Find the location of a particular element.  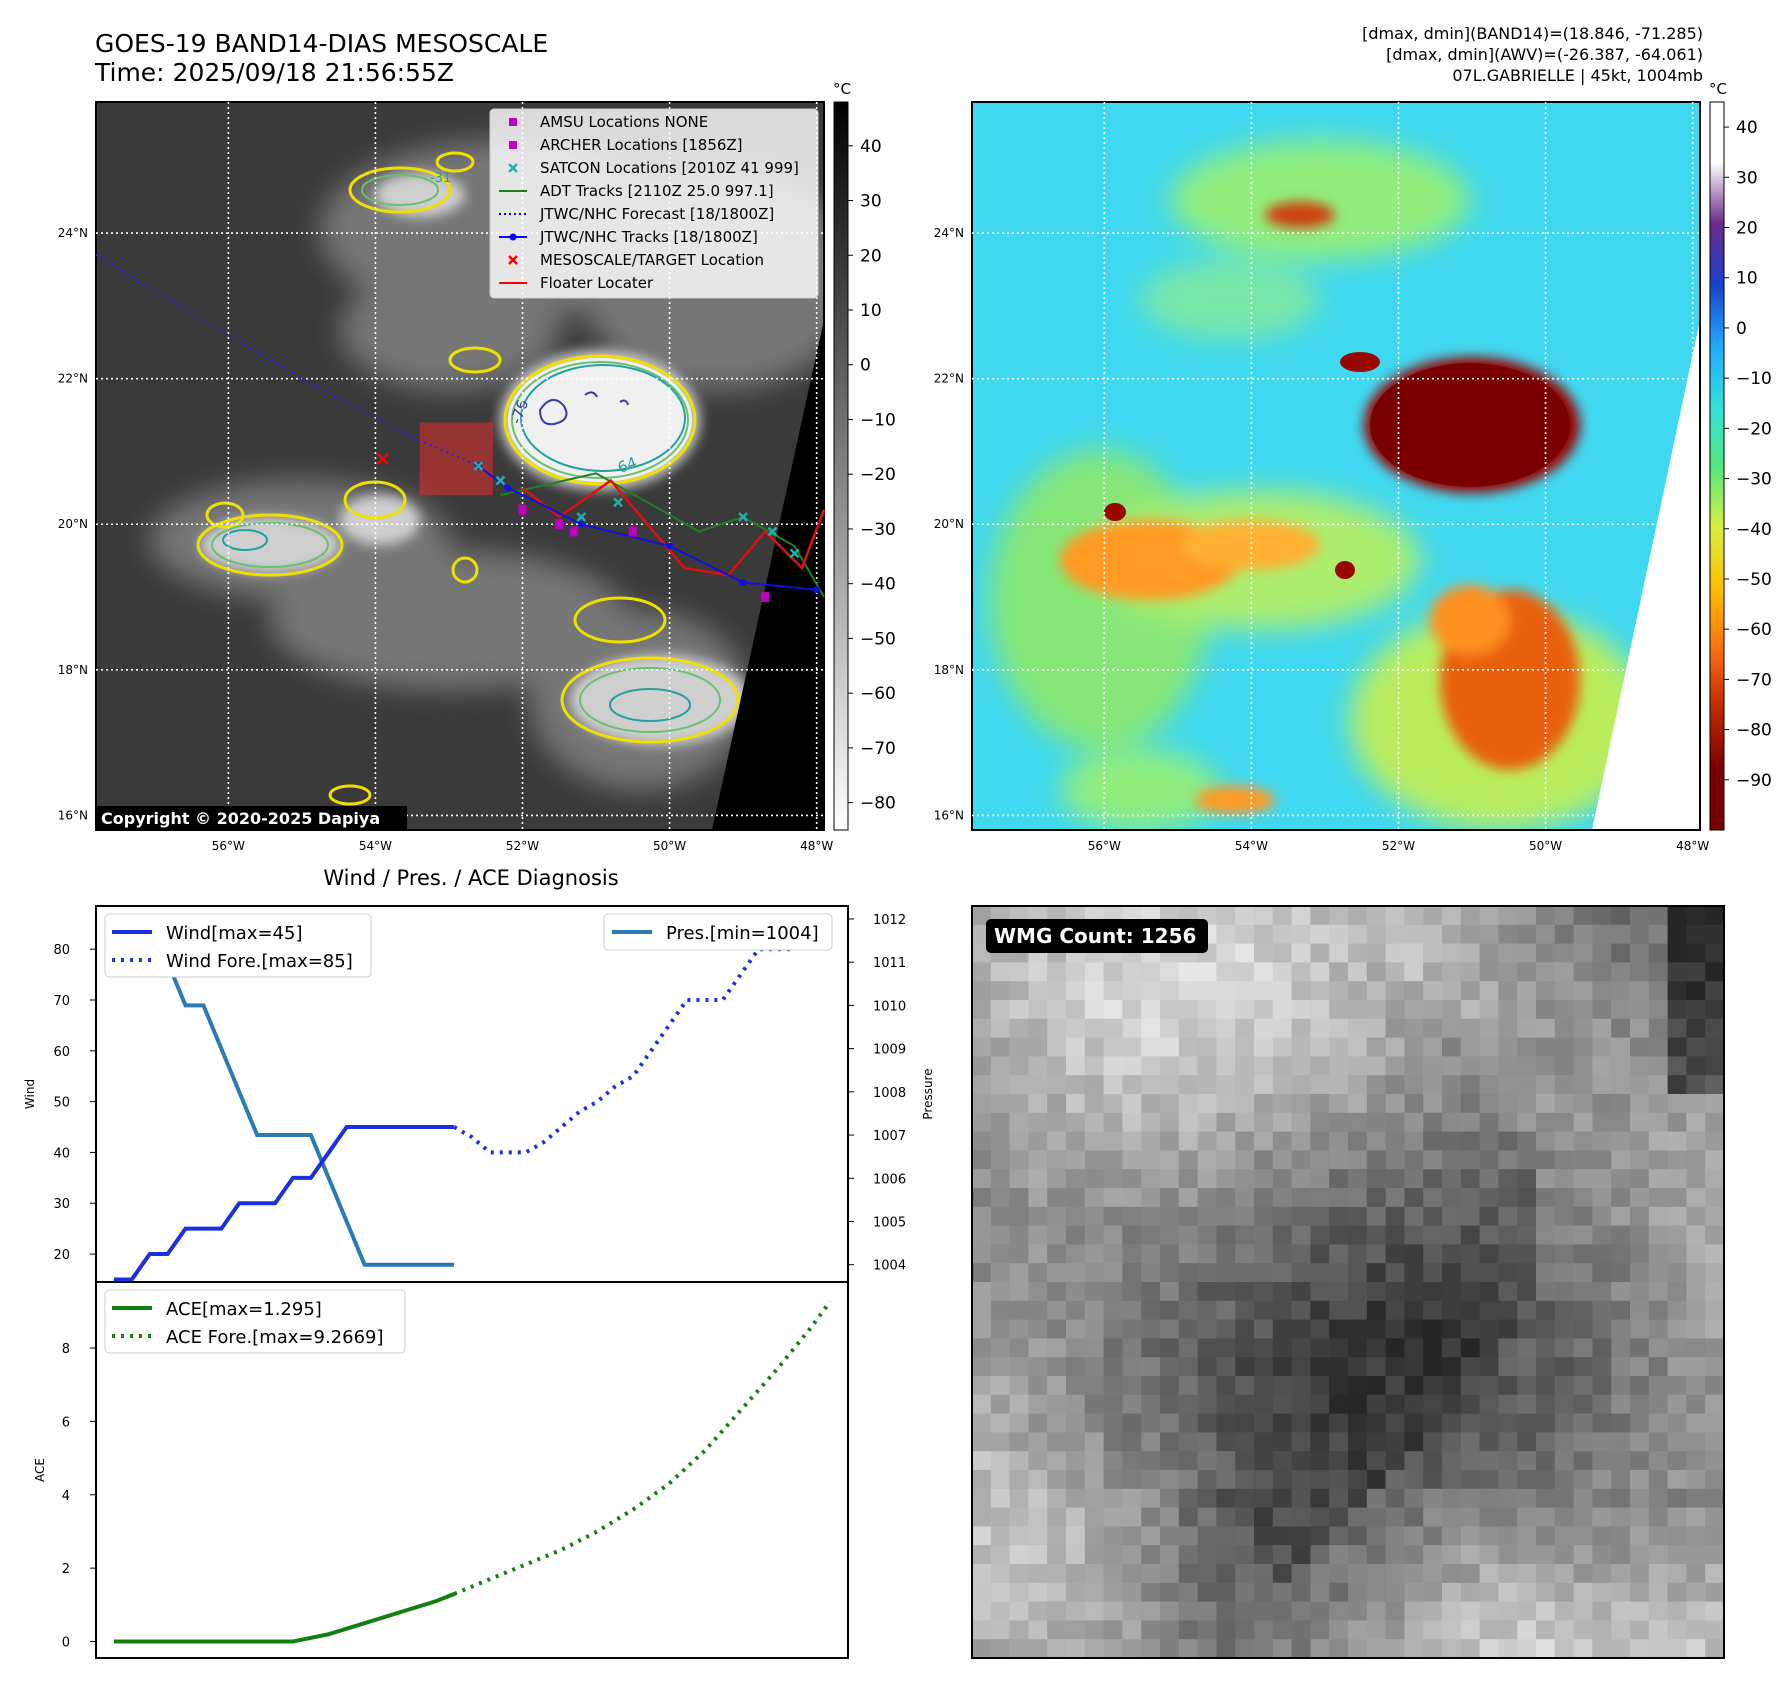

colorbar-tick-label: −50 is located at coordinates (878, 639).